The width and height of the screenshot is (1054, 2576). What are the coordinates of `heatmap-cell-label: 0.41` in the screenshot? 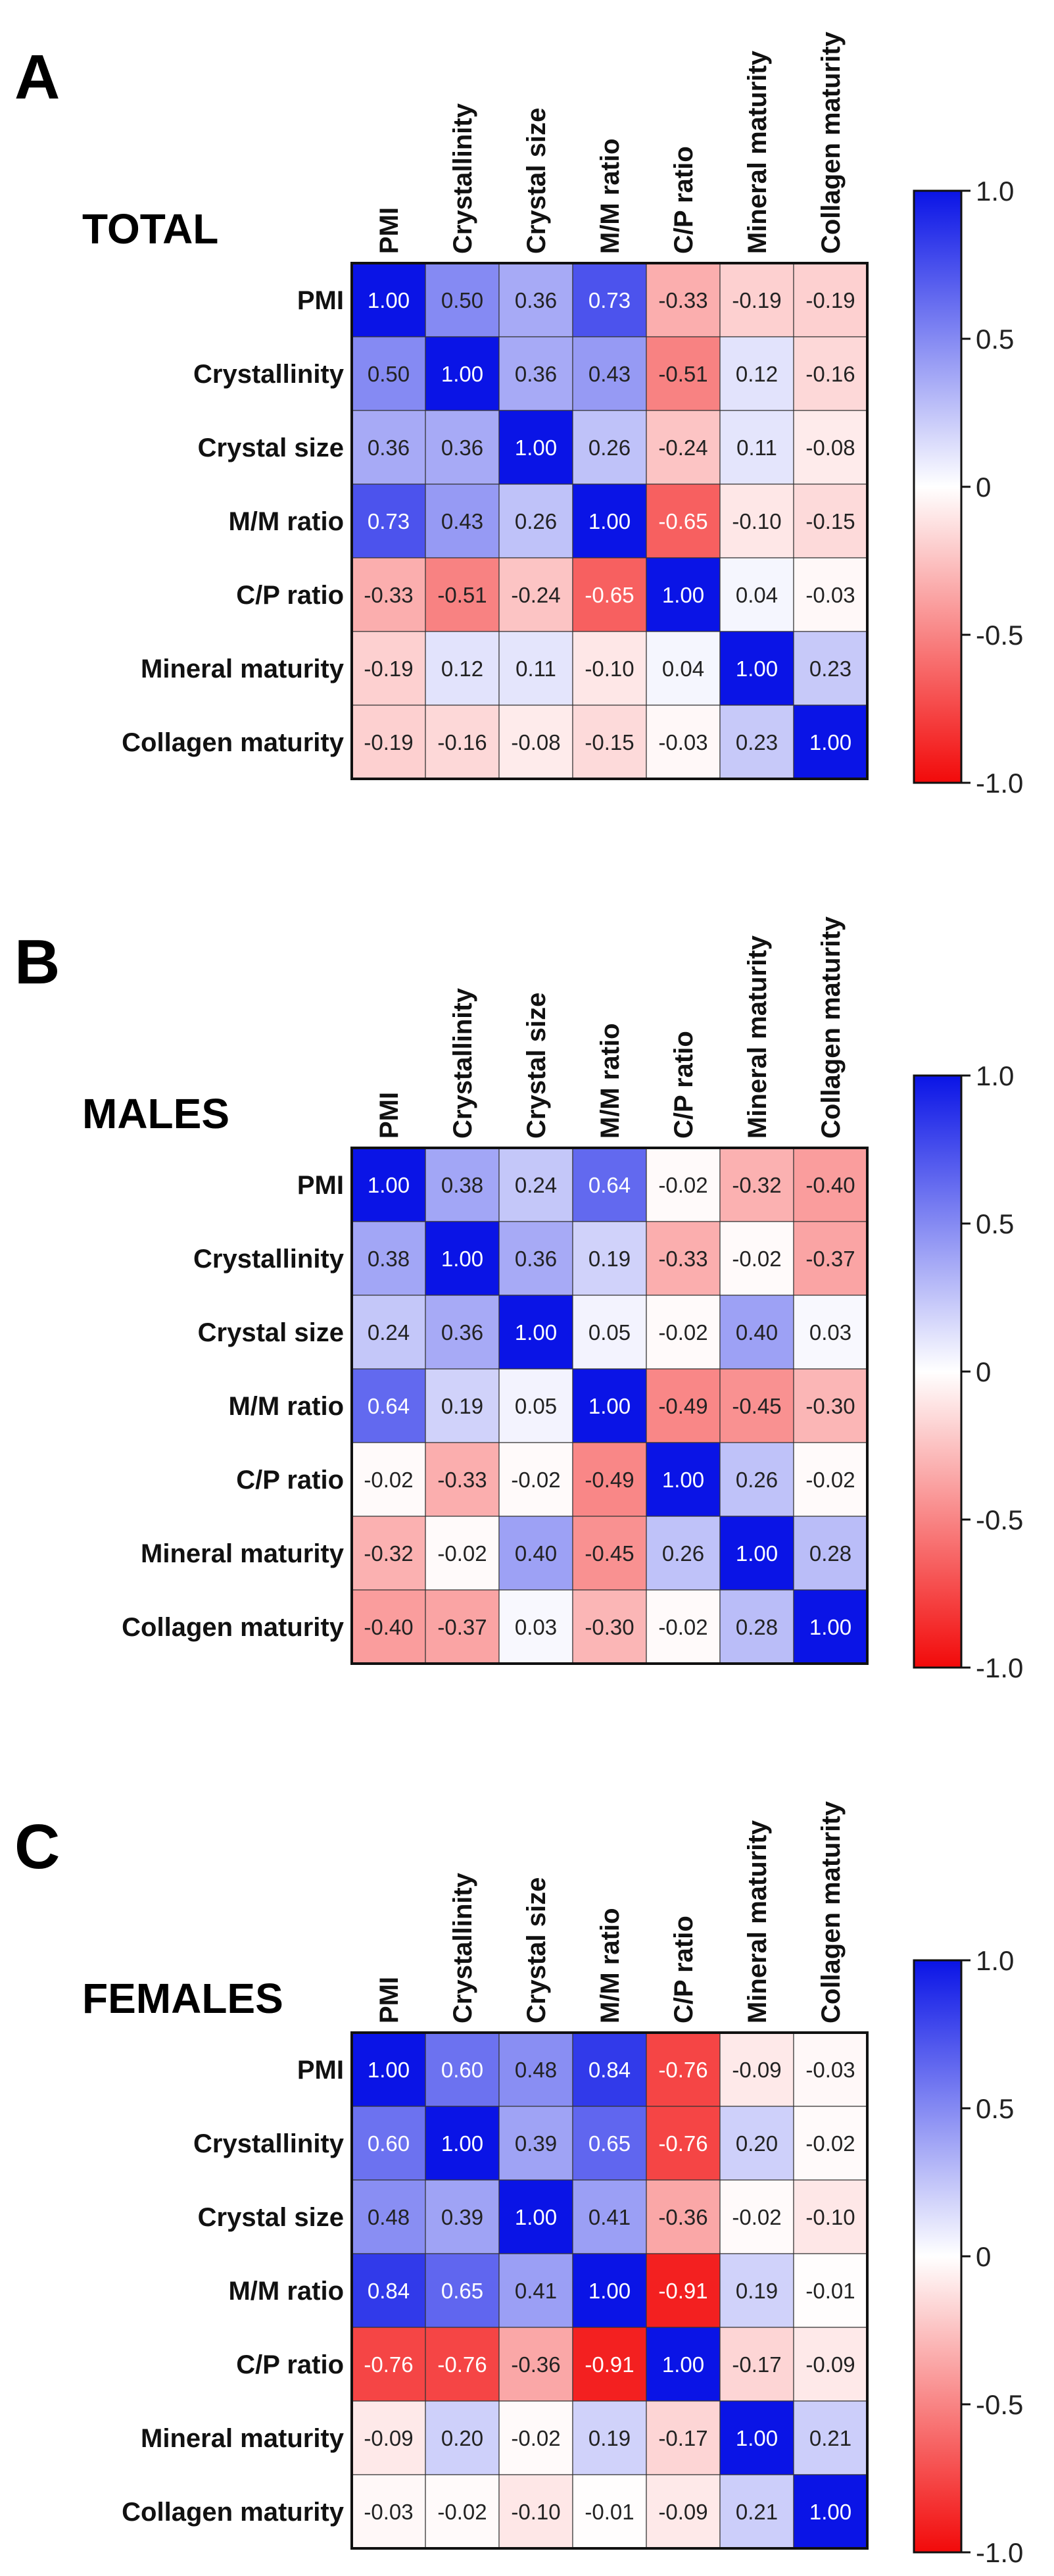 It's located at (609, 2217).